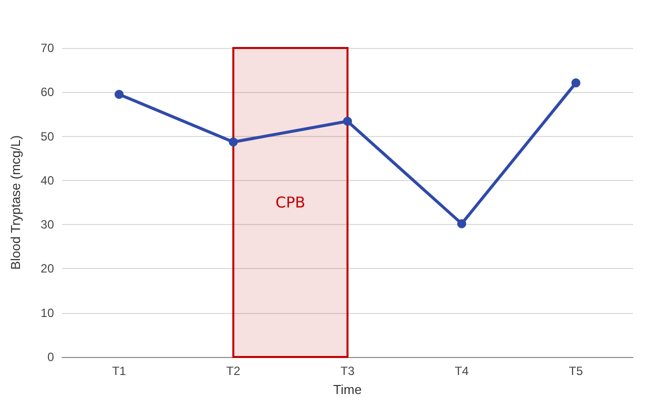  I want to click on x-axis-title: Time, so click(347, 389).